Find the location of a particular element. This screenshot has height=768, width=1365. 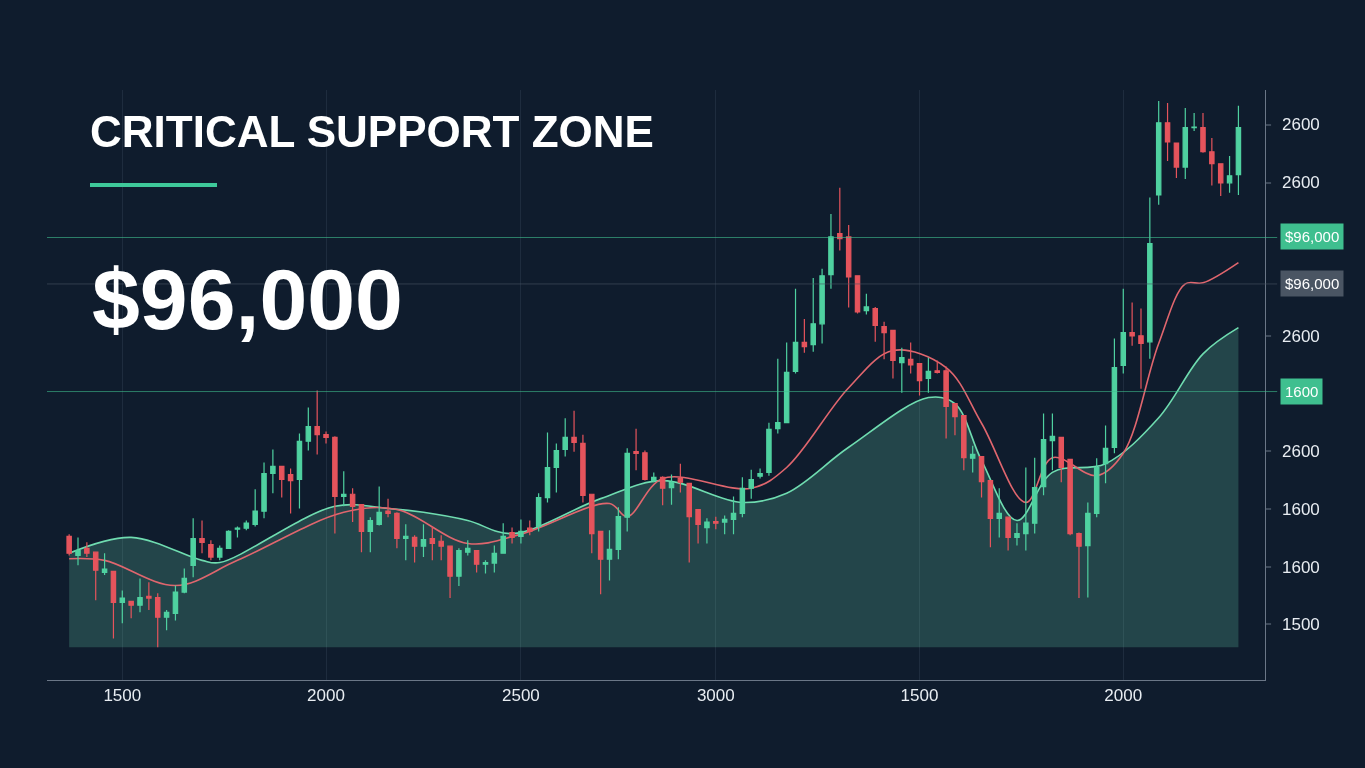

text: 1500 is located at coordinates (1301, 624).